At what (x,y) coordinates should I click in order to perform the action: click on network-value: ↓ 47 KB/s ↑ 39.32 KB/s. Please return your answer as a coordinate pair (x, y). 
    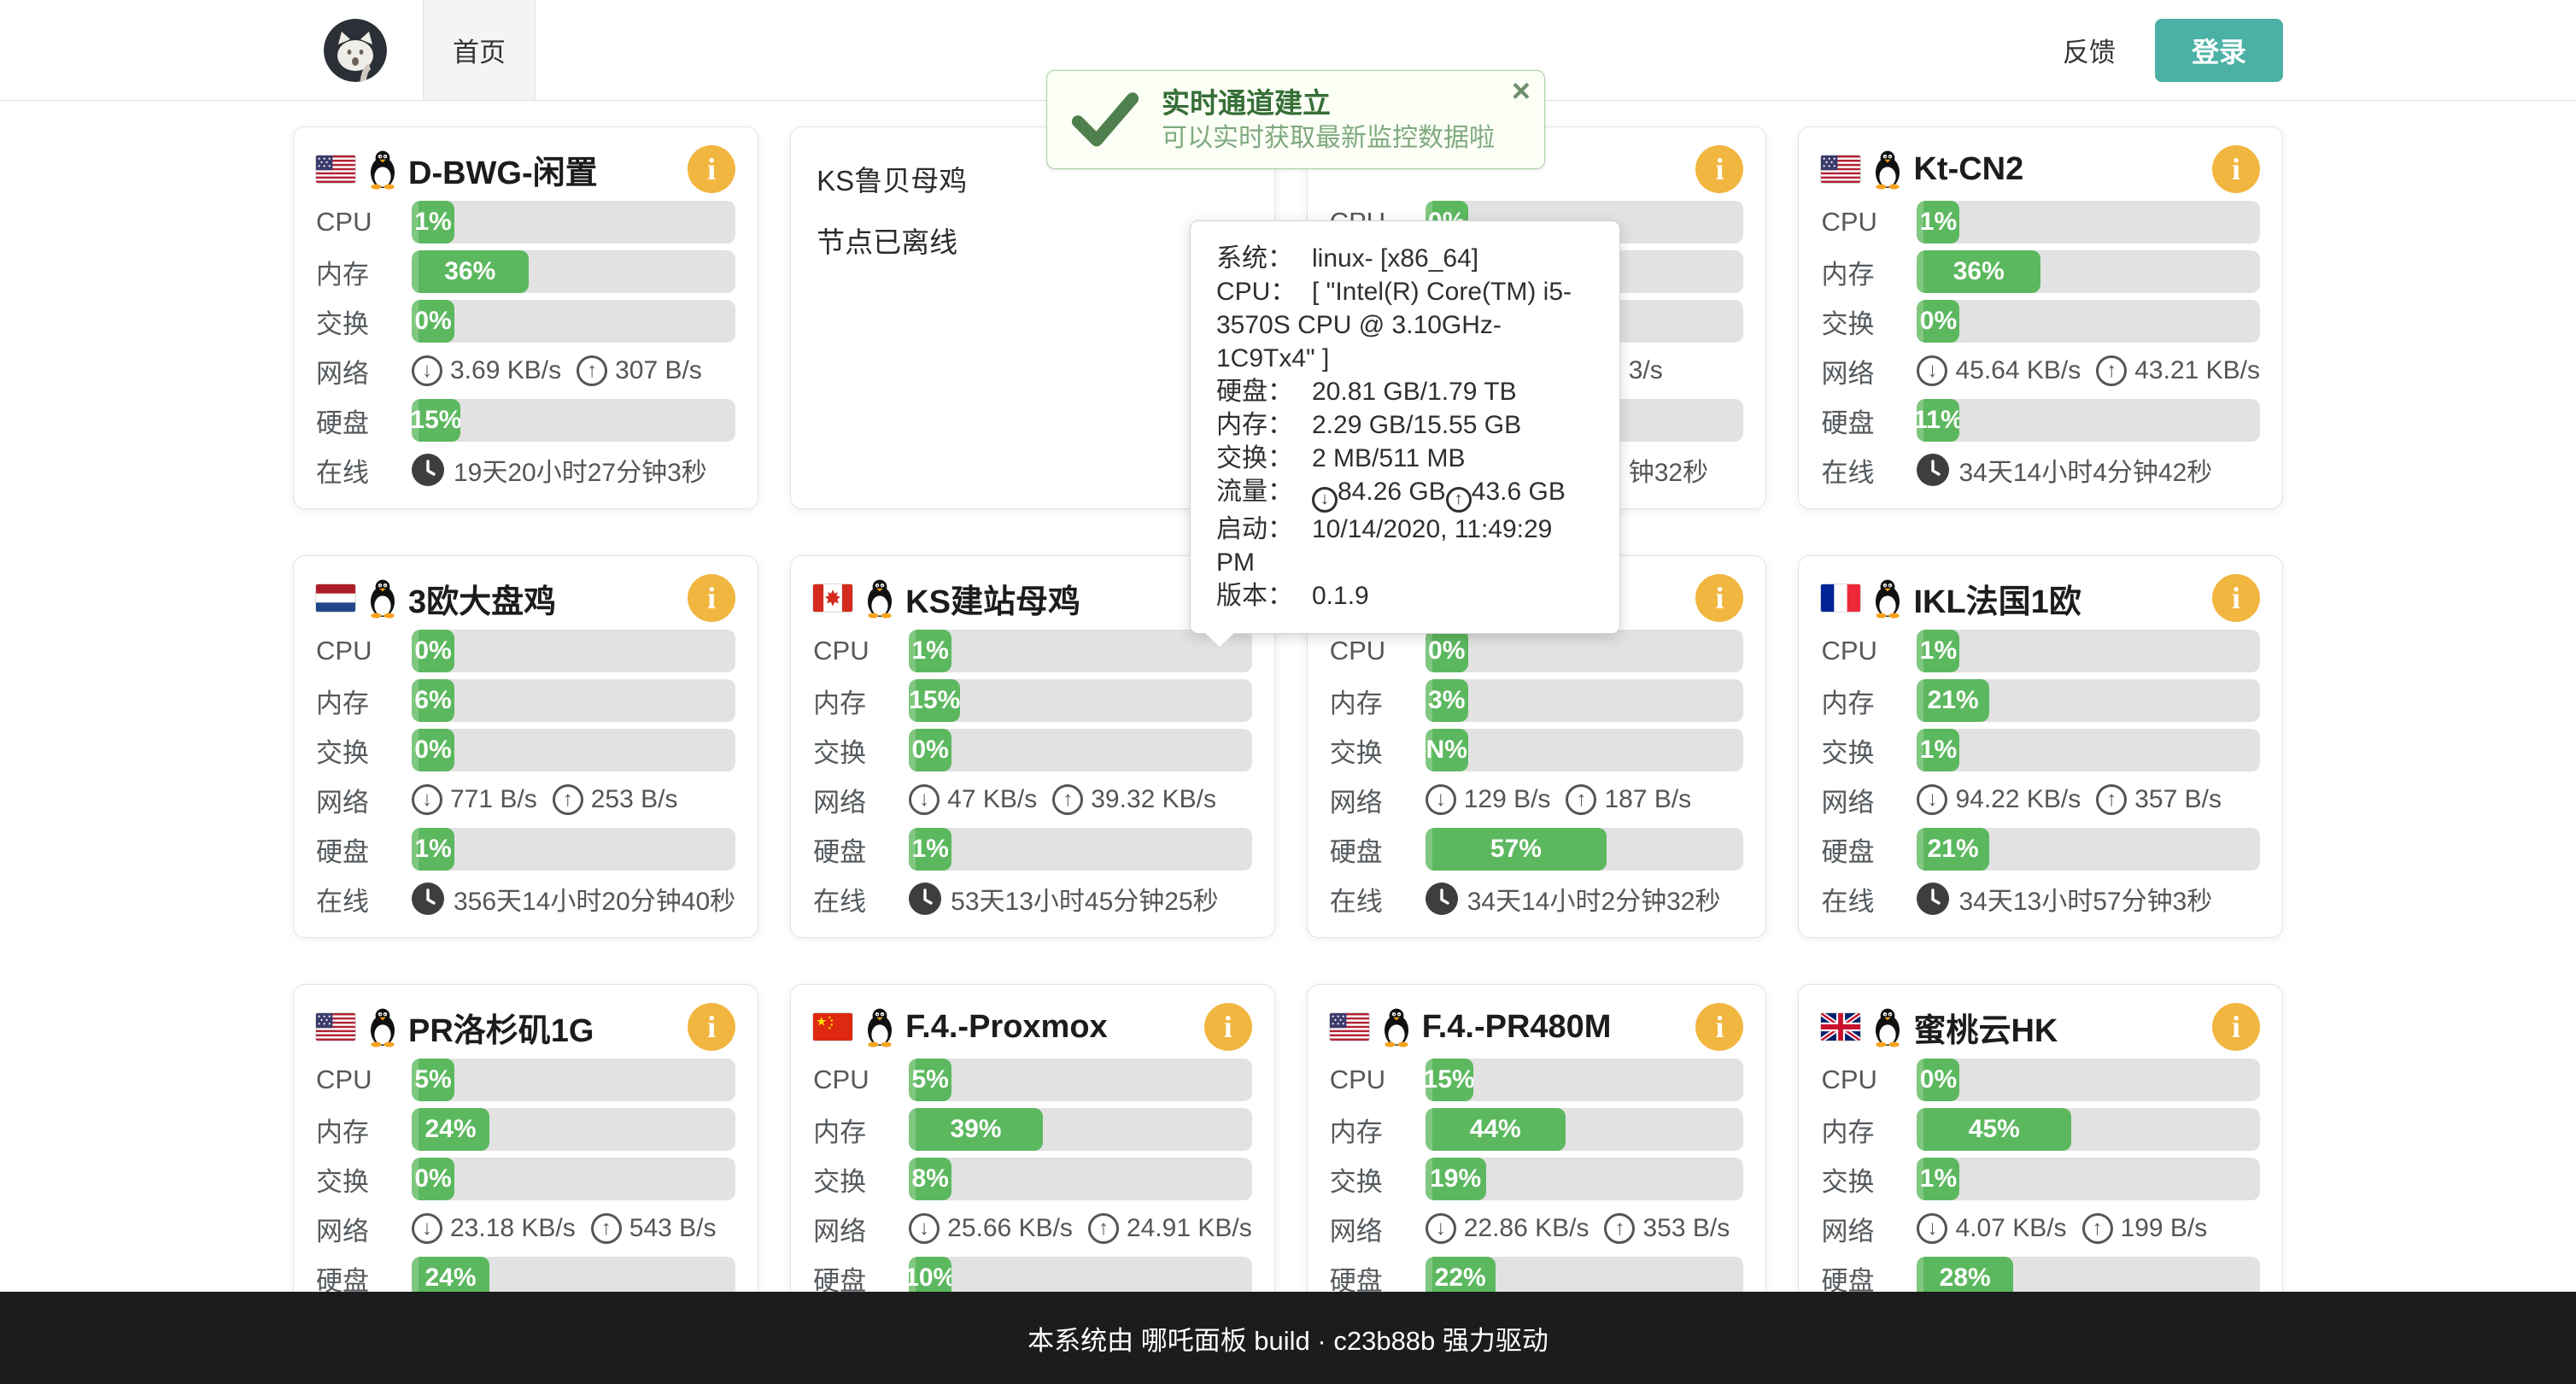
    Looking at the image, I should click on (1080, 799).